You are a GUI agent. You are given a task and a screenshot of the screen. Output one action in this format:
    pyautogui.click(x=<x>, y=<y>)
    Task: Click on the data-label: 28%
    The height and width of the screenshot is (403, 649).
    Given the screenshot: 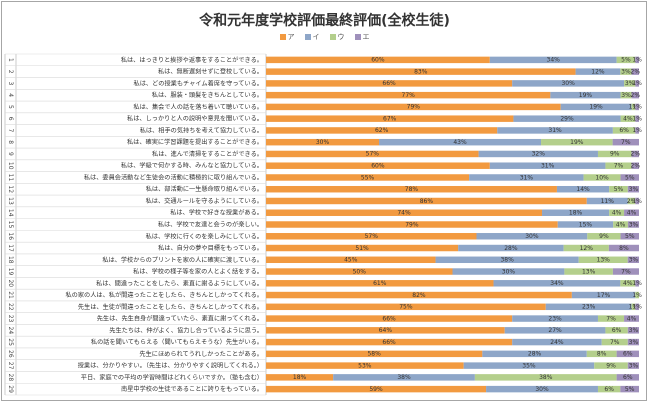 What is the action you would take?
    pyautogui.click(x=535, y=354)
    